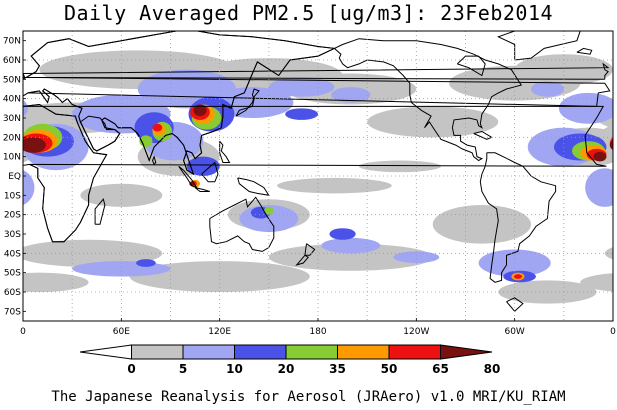  I want to click on lat-label: 30N, so click(12, 119).